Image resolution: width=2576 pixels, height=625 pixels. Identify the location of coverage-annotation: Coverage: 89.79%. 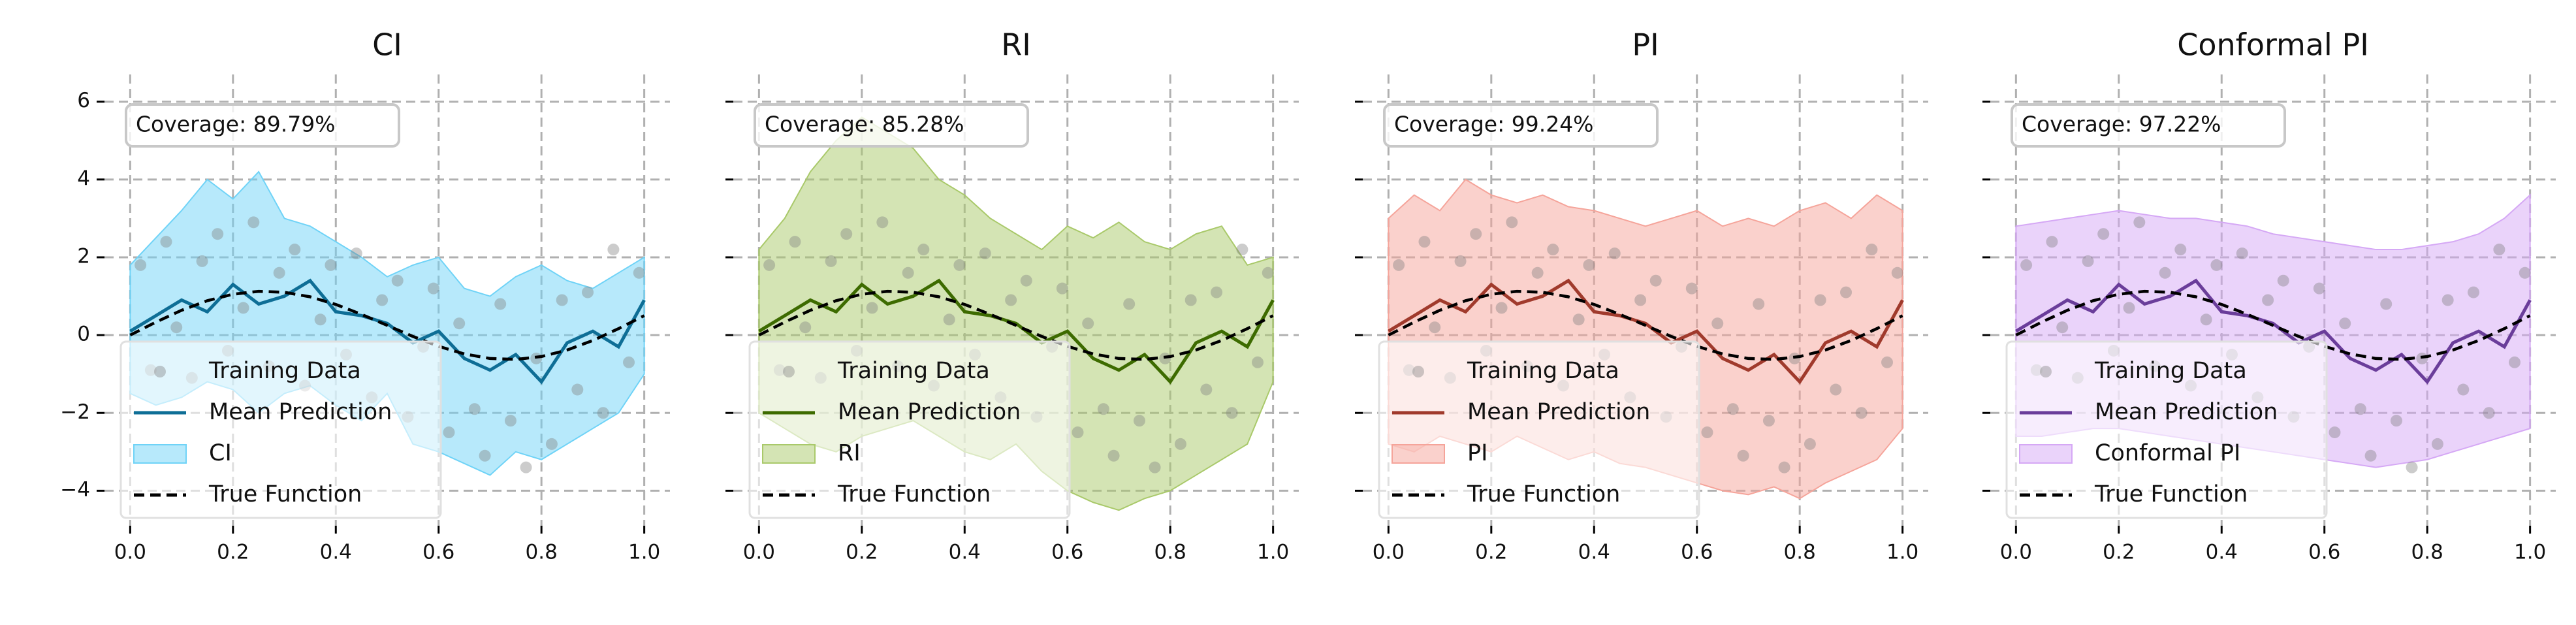
(236, 125).